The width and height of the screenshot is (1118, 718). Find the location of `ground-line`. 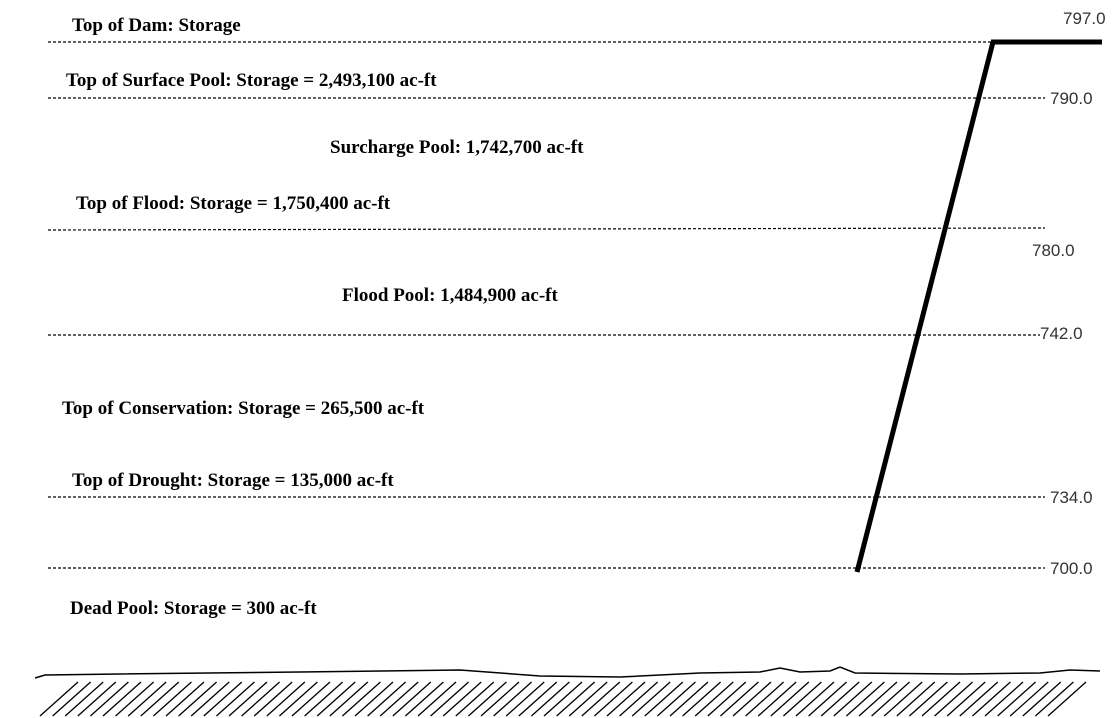

ground-line is located at coordinates (567, 672).